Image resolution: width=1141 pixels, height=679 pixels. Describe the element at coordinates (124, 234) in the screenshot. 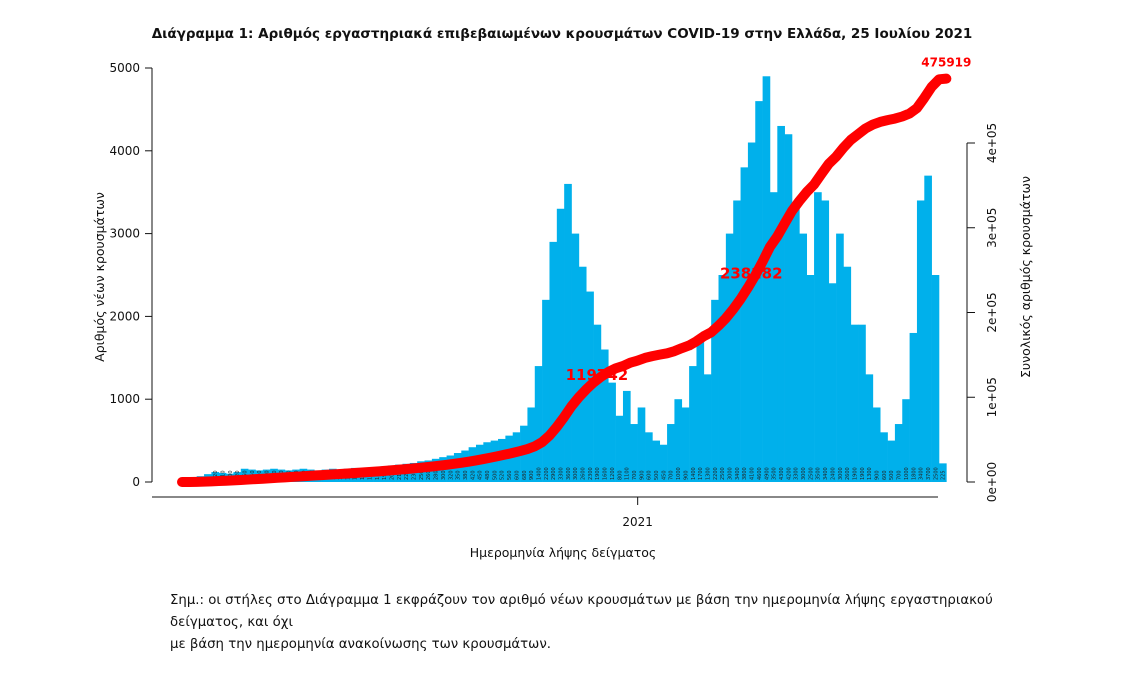

I see `y-tick-label: 3000` at that location.